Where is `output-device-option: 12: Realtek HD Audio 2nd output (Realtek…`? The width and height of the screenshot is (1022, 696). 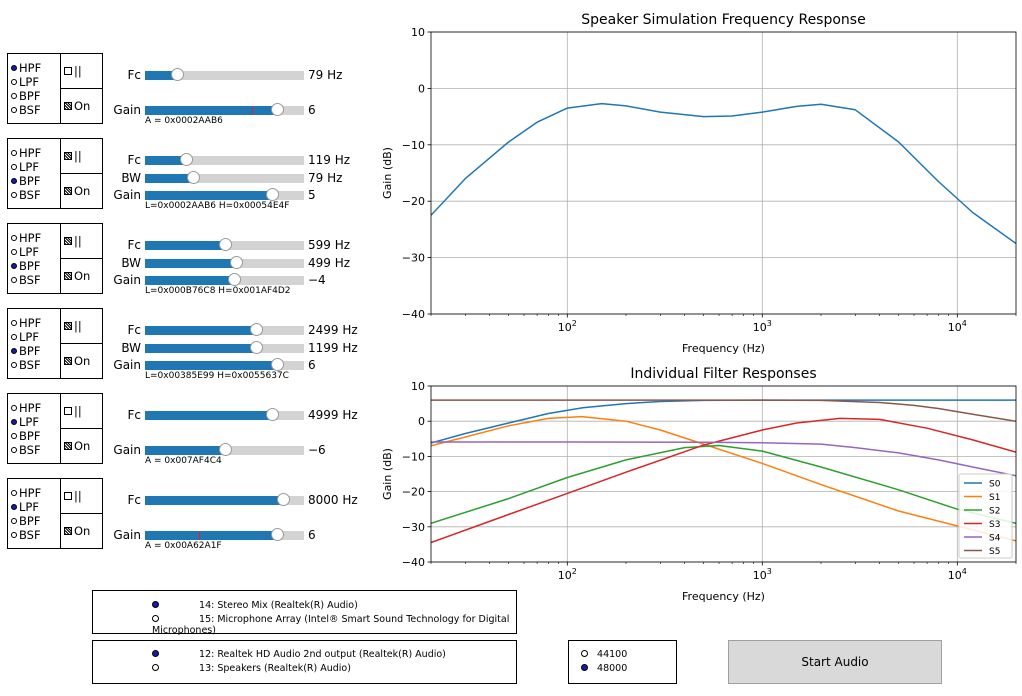
output-device-option: 12: Realtek HD Audio 2nd output (Realtek… is located at coordinates (299, 654).